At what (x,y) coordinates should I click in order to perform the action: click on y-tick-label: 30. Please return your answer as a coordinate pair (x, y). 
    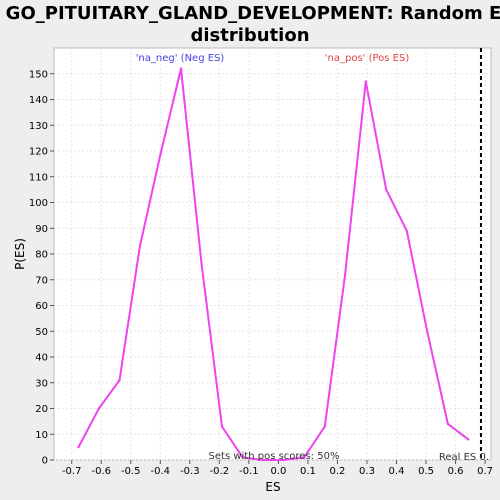
    Looking at the image, I should click on (41, 383).